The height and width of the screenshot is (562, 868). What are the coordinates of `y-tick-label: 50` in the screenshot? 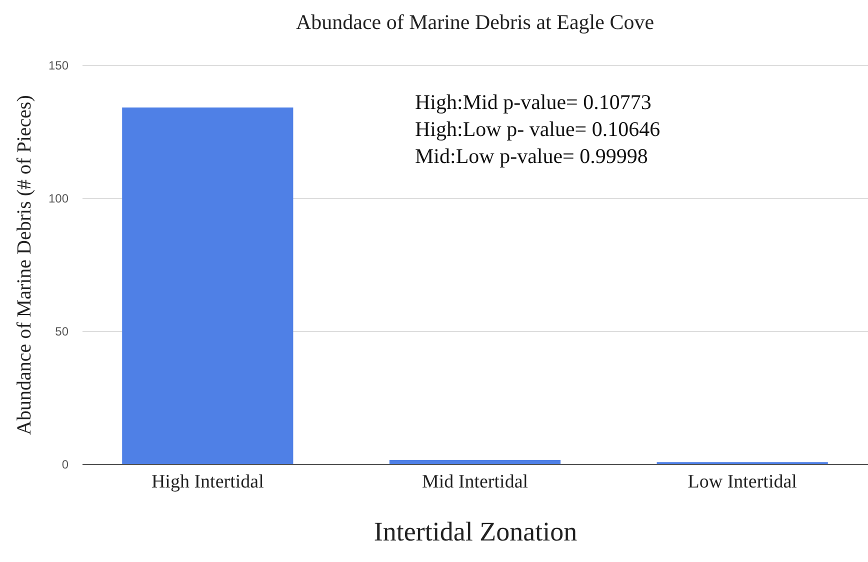 It's located at (62, 331).